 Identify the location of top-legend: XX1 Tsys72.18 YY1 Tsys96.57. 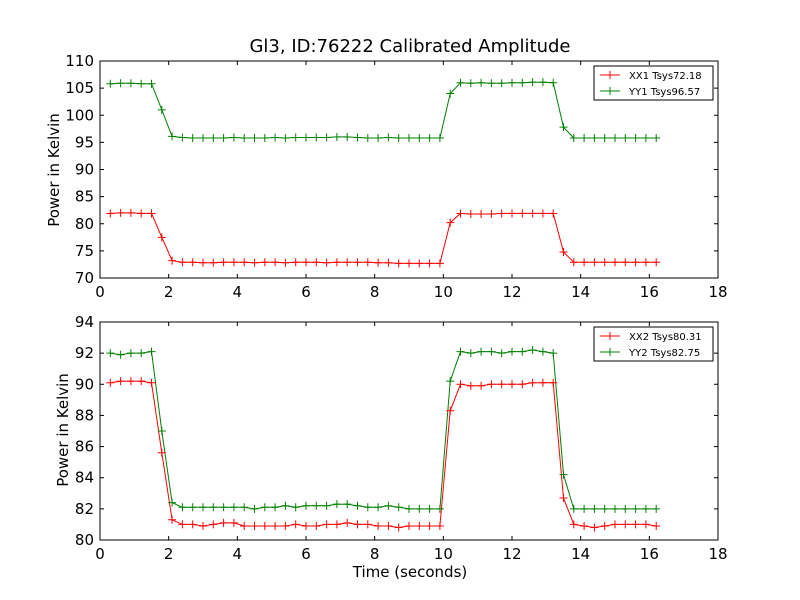
(653, 83).